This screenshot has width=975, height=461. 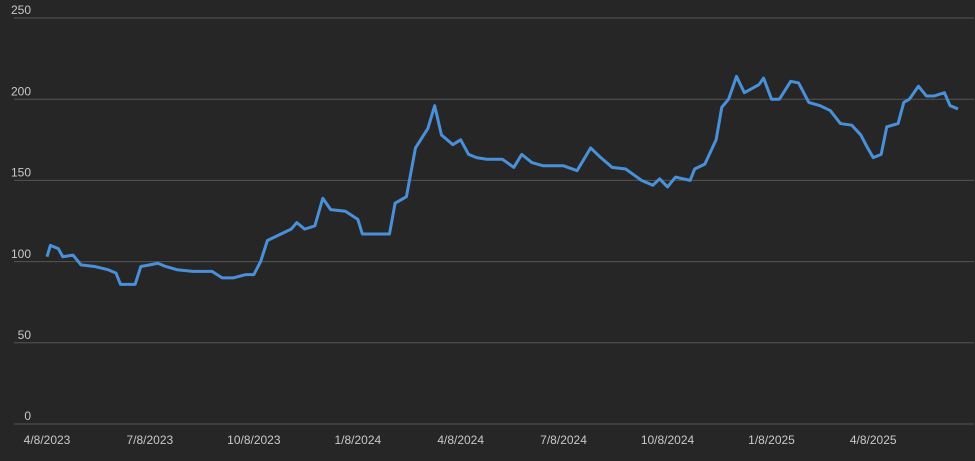 I want to click on y-tick-label: 0, so click(x=27, y=416).